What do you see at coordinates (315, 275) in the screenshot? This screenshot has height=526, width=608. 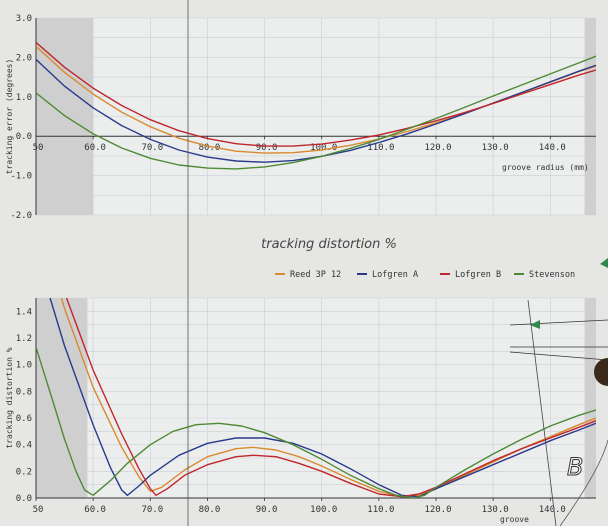 I see `legend-entry: Reed 3P 12` at bounding box center [315, 275].